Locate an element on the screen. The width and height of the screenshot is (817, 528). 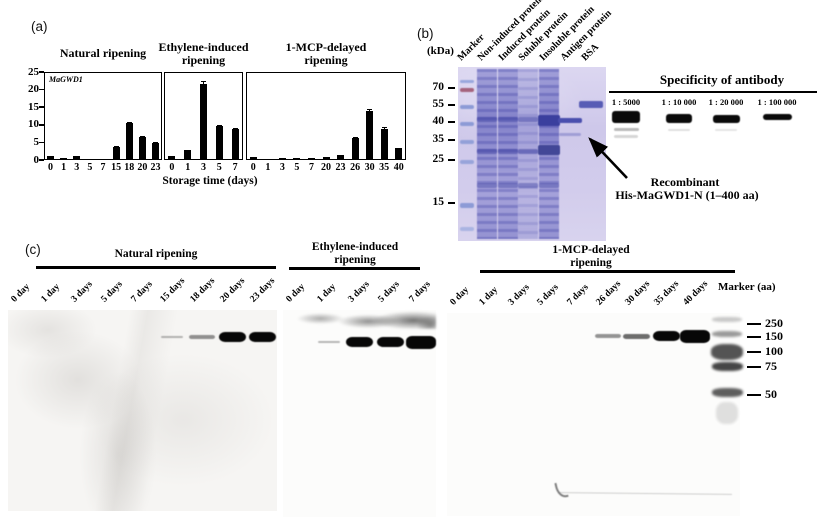
pointer-arrow-icon is located at coordinates (608, 158).